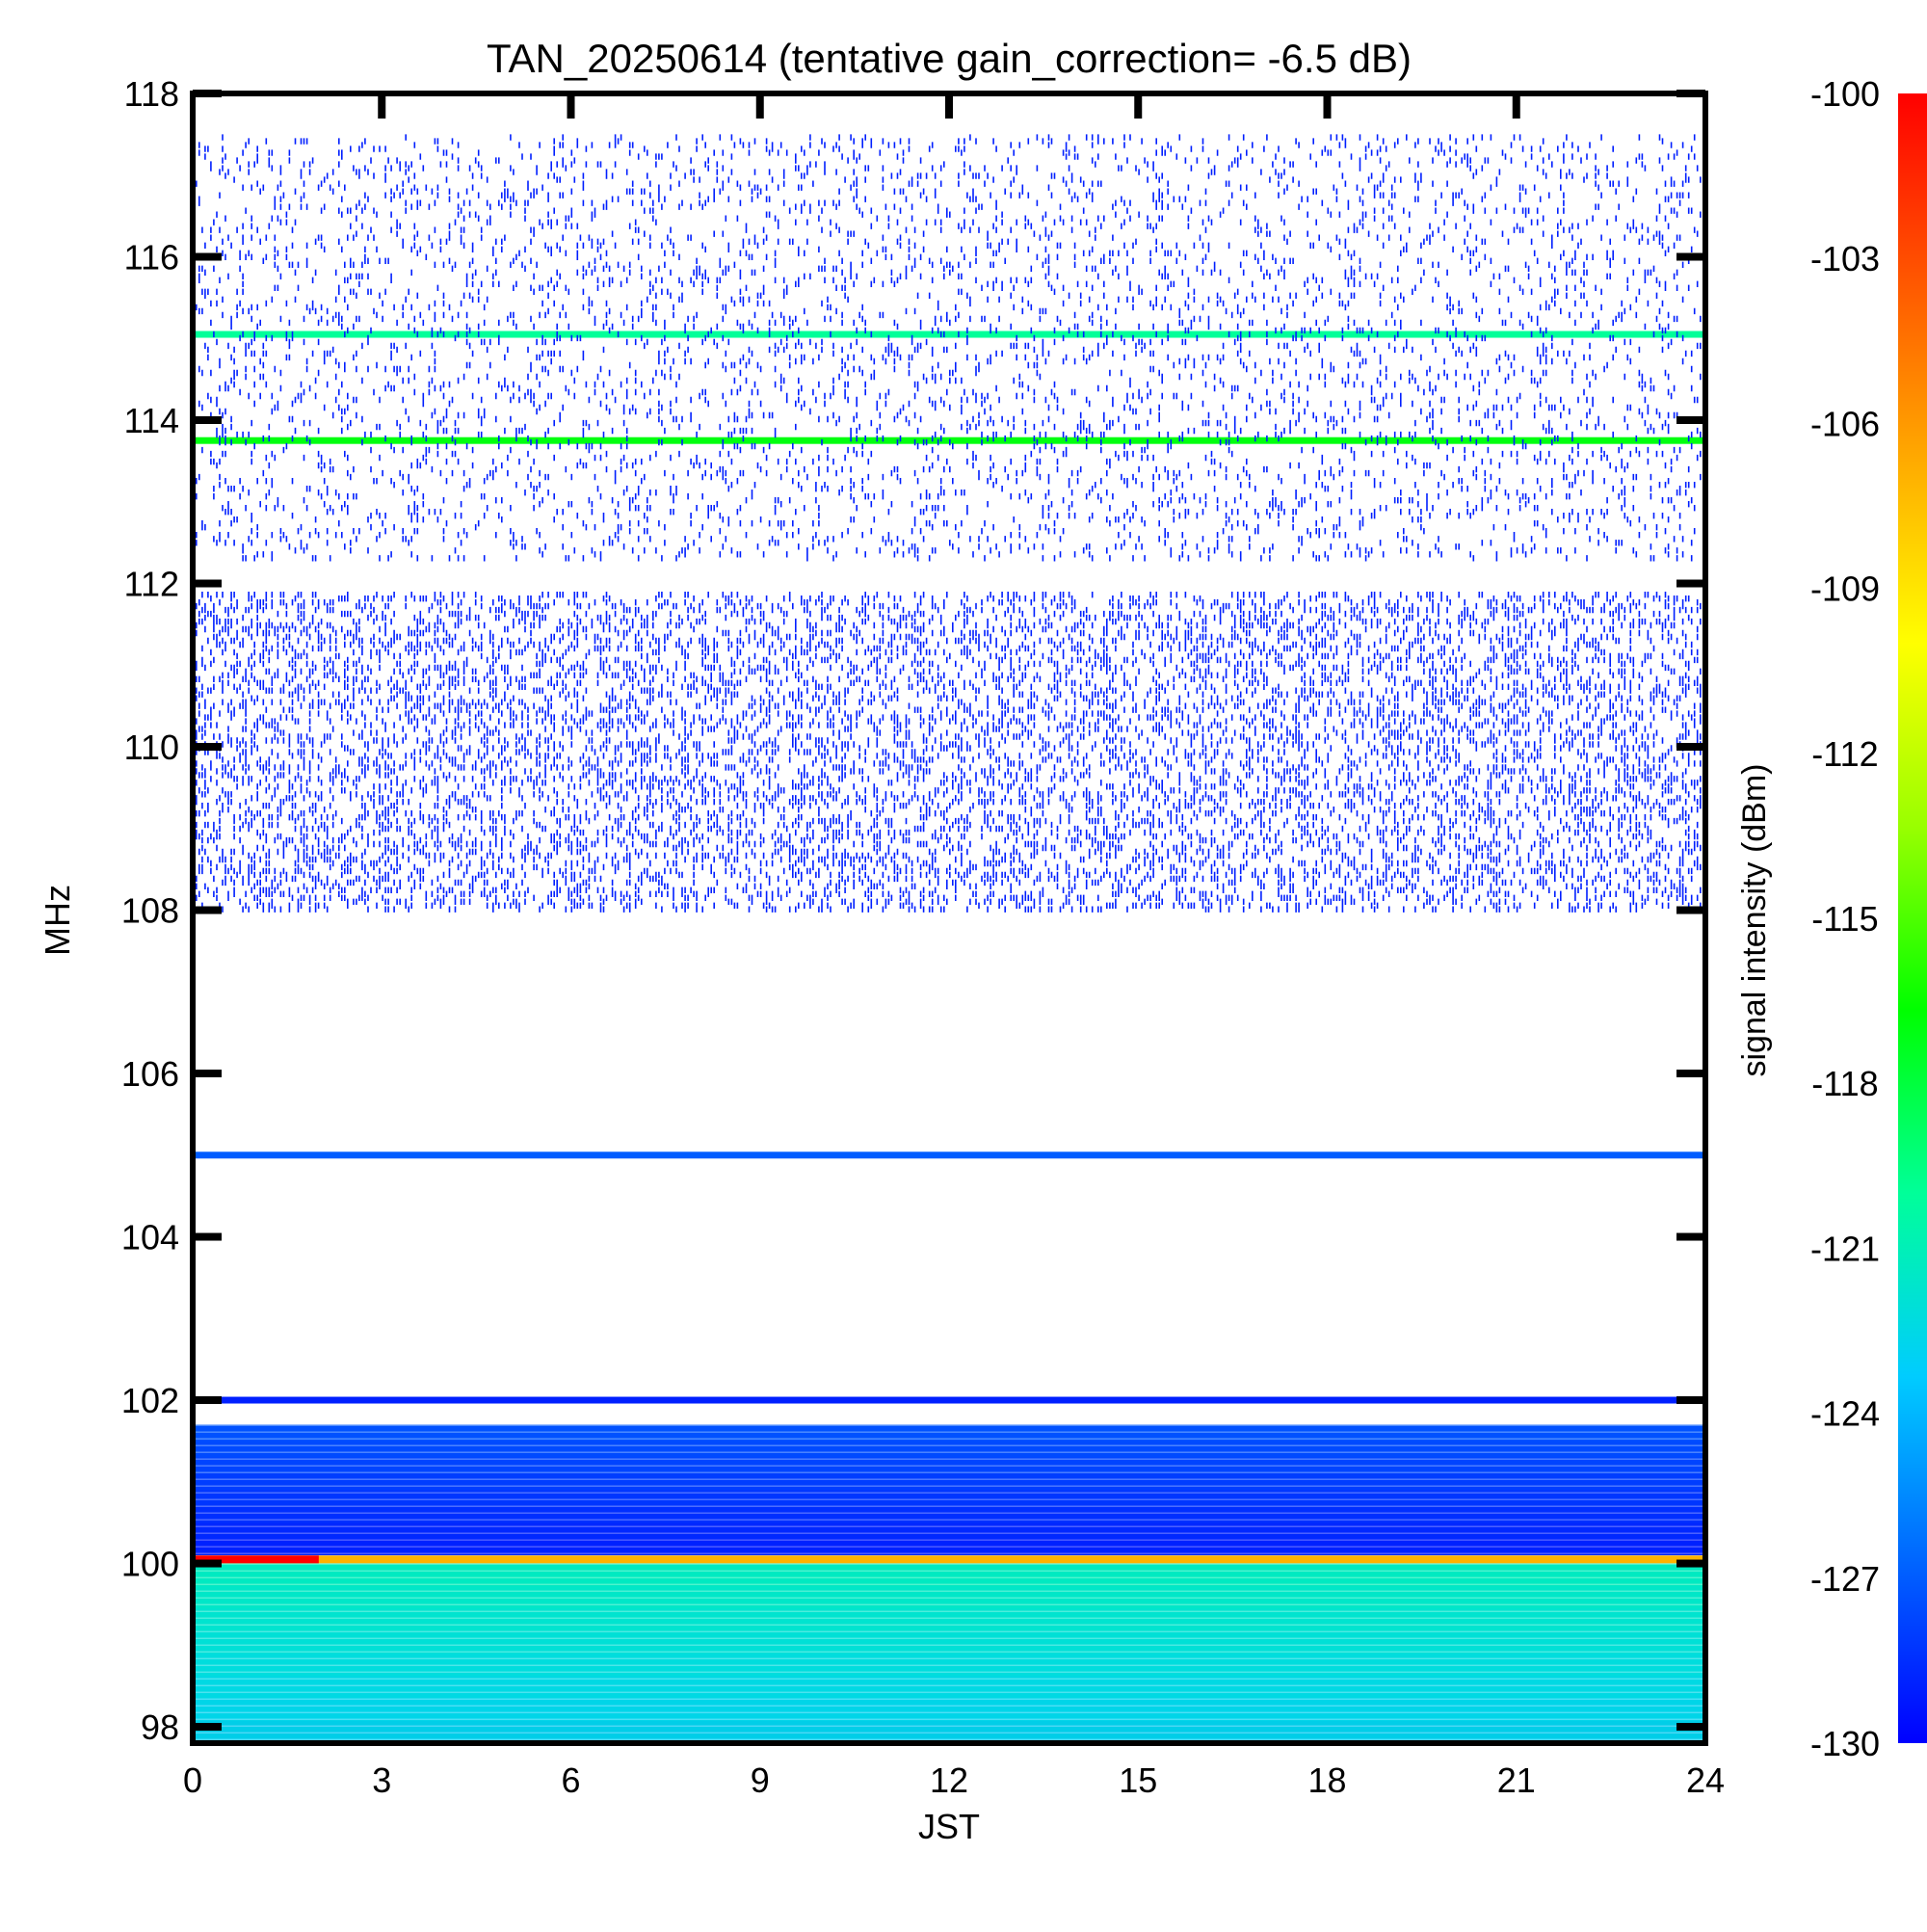 This screenshot has height=1932, width=1927. Describe the element at coordinates (150, 1074) in the screenshot. I see `y-tick-label: 106` at that location.